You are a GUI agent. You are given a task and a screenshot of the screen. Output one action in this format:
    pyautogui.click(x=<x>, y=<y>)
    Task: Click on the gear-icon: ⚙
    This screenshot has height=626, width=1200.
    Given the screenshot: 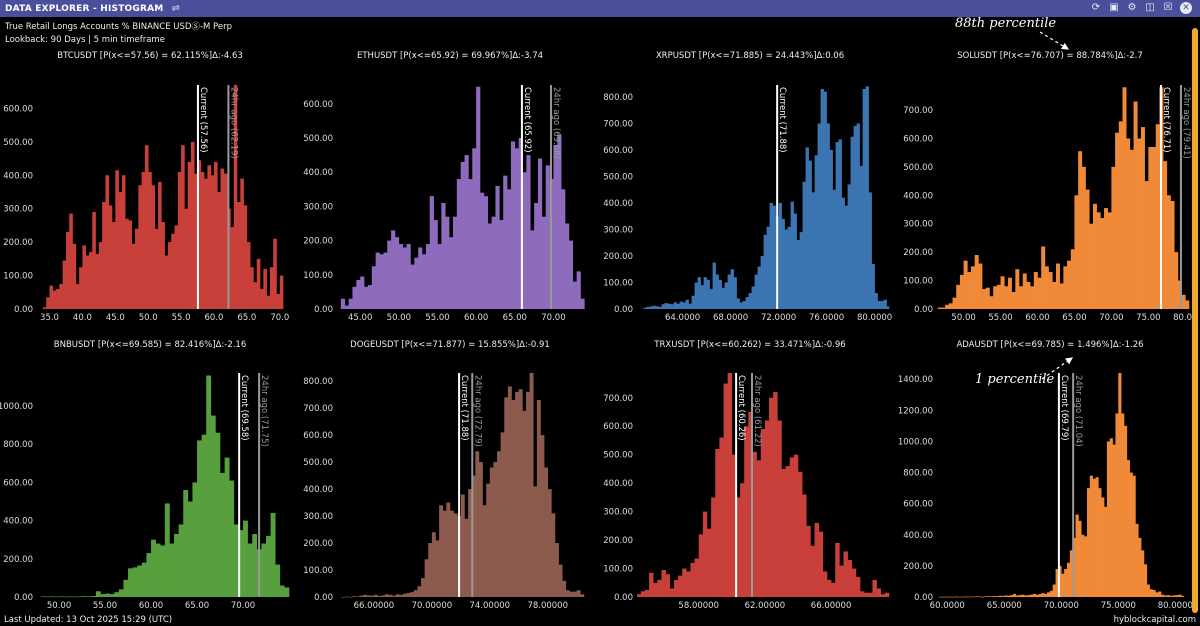 What is the action you would take?
    pyautogui.click(x=1132, y=7)
    